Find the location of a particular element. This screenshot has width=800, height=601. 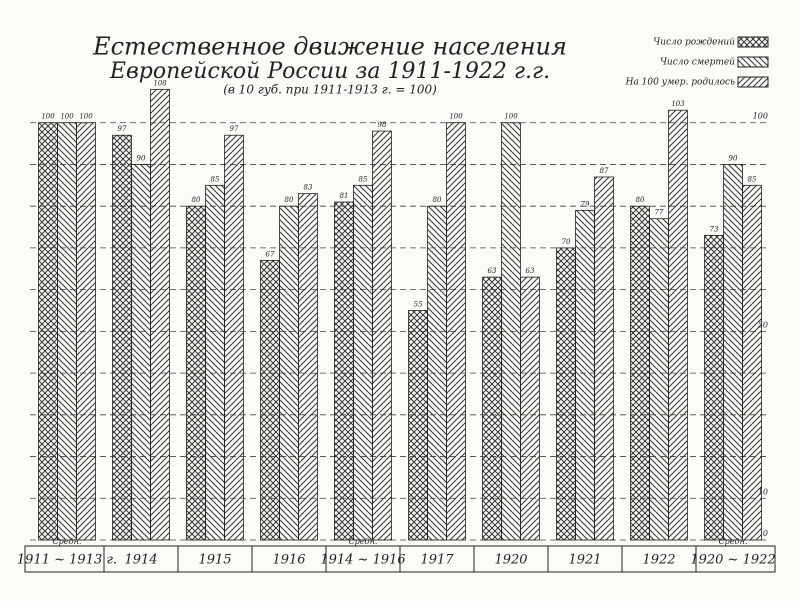

value-label: 77 is located at coordinates (659, 213).